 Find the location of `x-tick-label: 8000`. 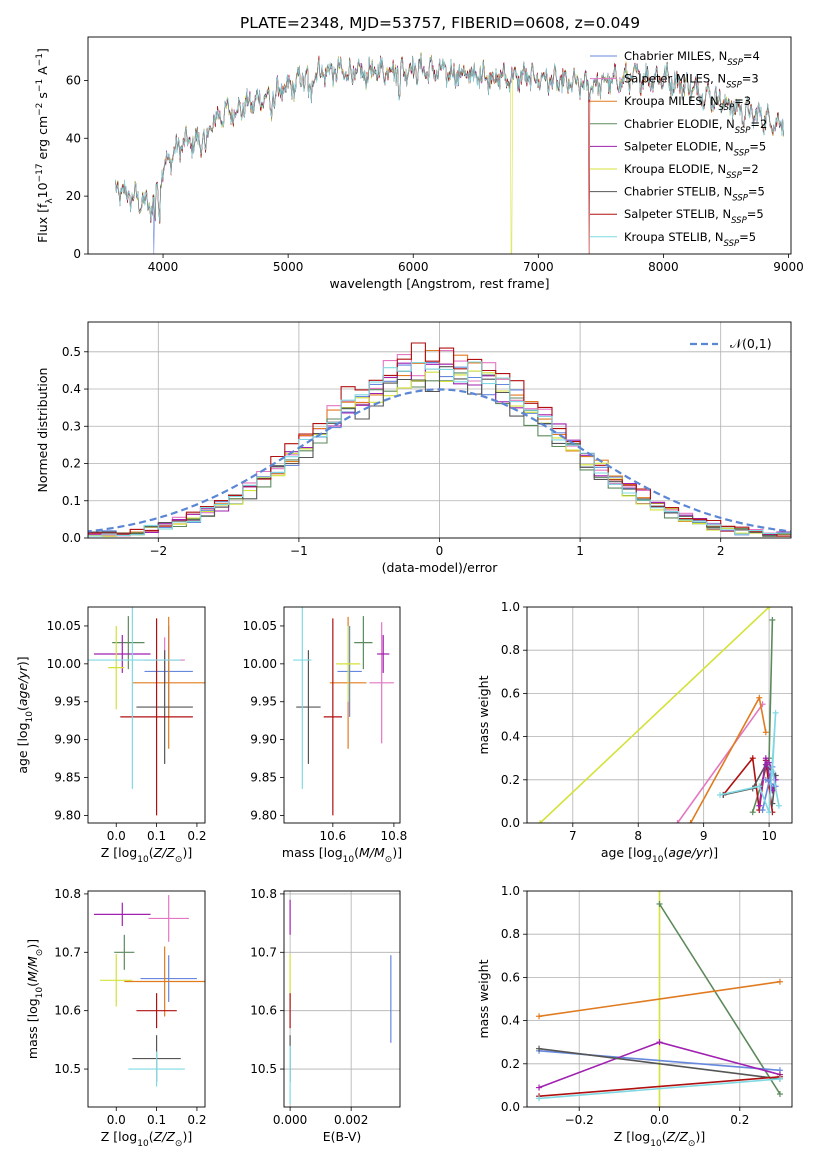

x-tick-label: 8000 is located at coordinates (663, 267).